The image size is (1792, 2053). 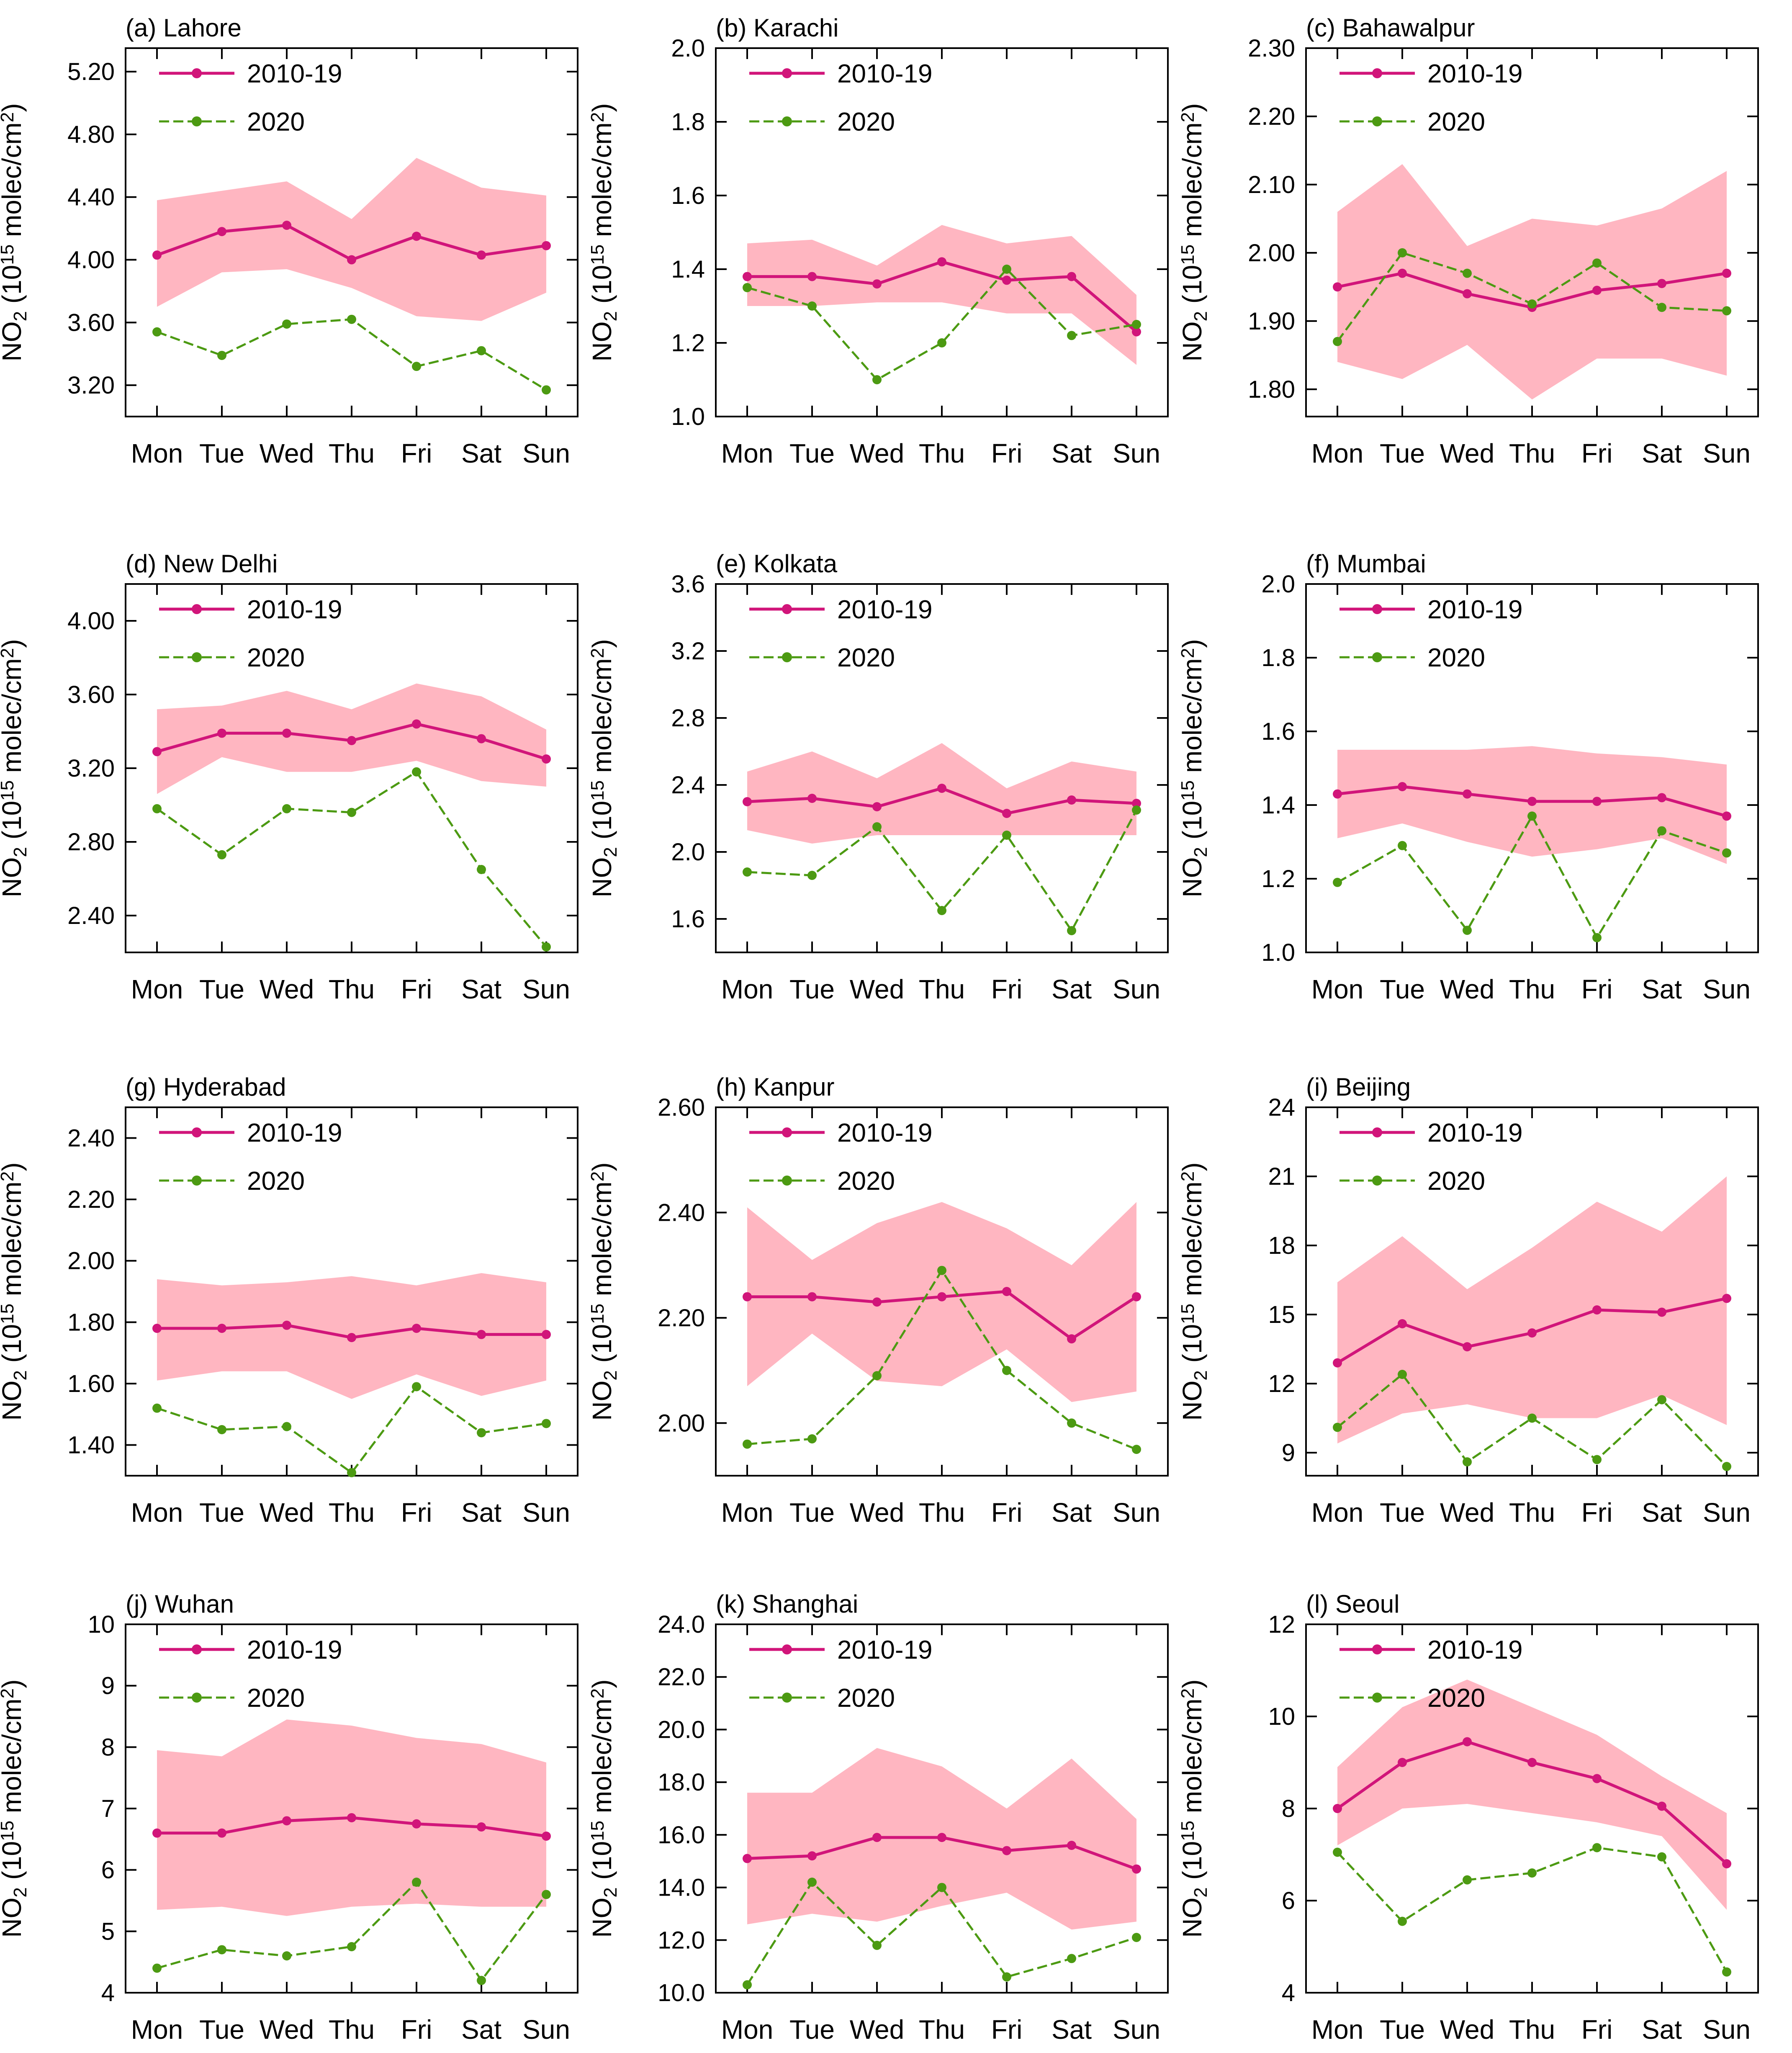 What do you see at coordinates (206, 1087) in the screenshot?
I see `panel-title: (g) Hyderabad` at bounding box center [206, 1087].